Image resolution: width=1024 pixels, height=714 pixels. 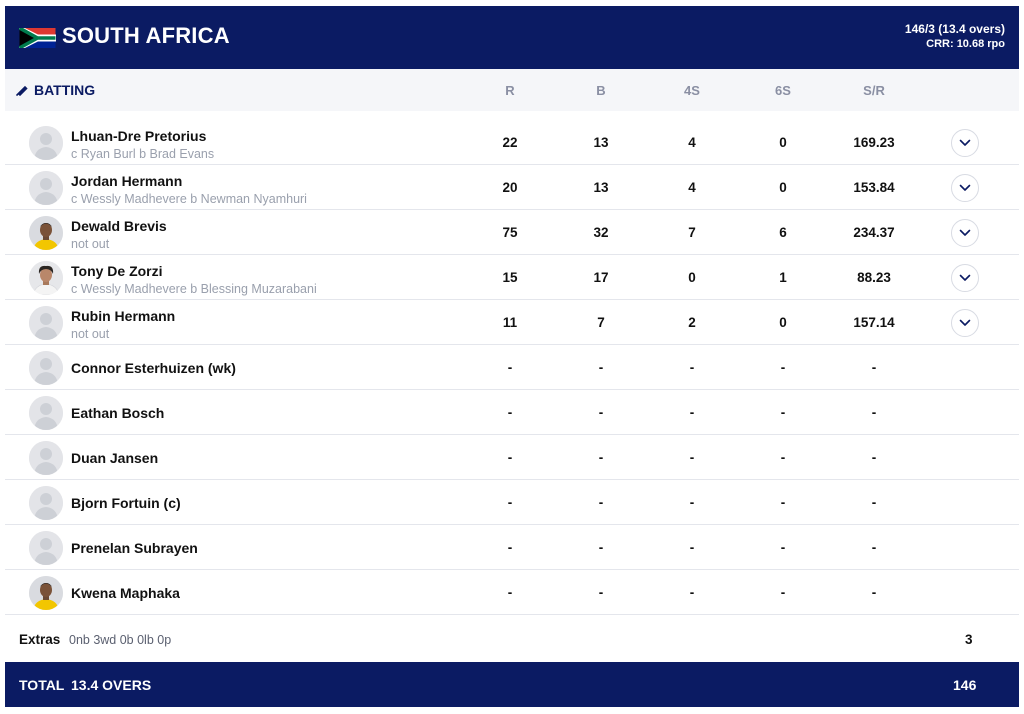 What do you see at coordinates (512, 684) in the screenshot?
I see `total-bar: TOTAL 13.4 OVERS 146` at bounding box center [512, 684].